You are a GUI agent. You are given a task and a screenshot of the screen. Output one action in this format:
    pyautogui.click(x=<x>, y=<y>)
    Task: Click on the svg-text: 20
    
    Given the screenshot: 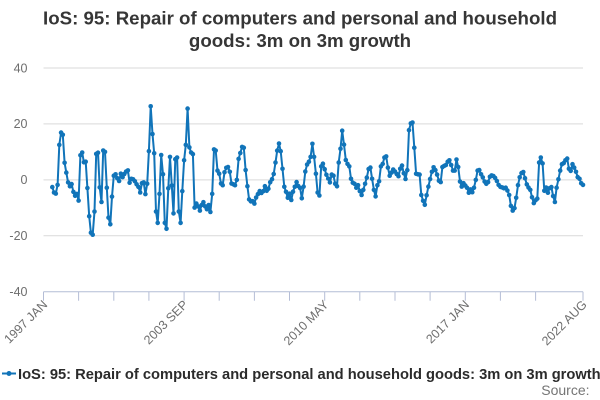 What is the action you would take?
    pyautogui.click(x=21, y=124)
    